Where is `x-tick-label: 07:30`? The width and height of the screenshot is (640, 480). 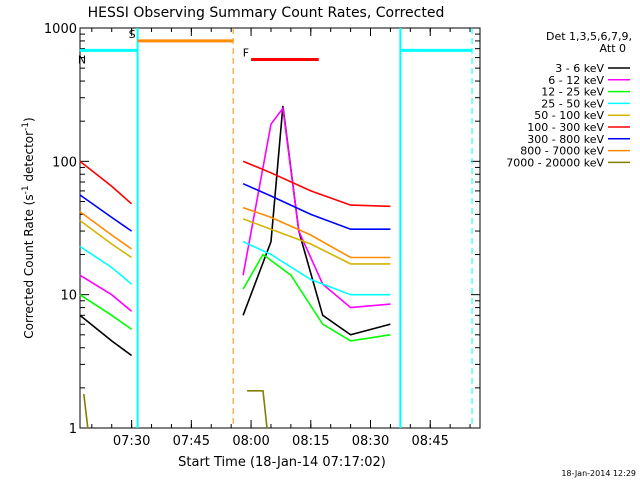 x-tick-label: 07:30 is located at coordinates (131, 441).